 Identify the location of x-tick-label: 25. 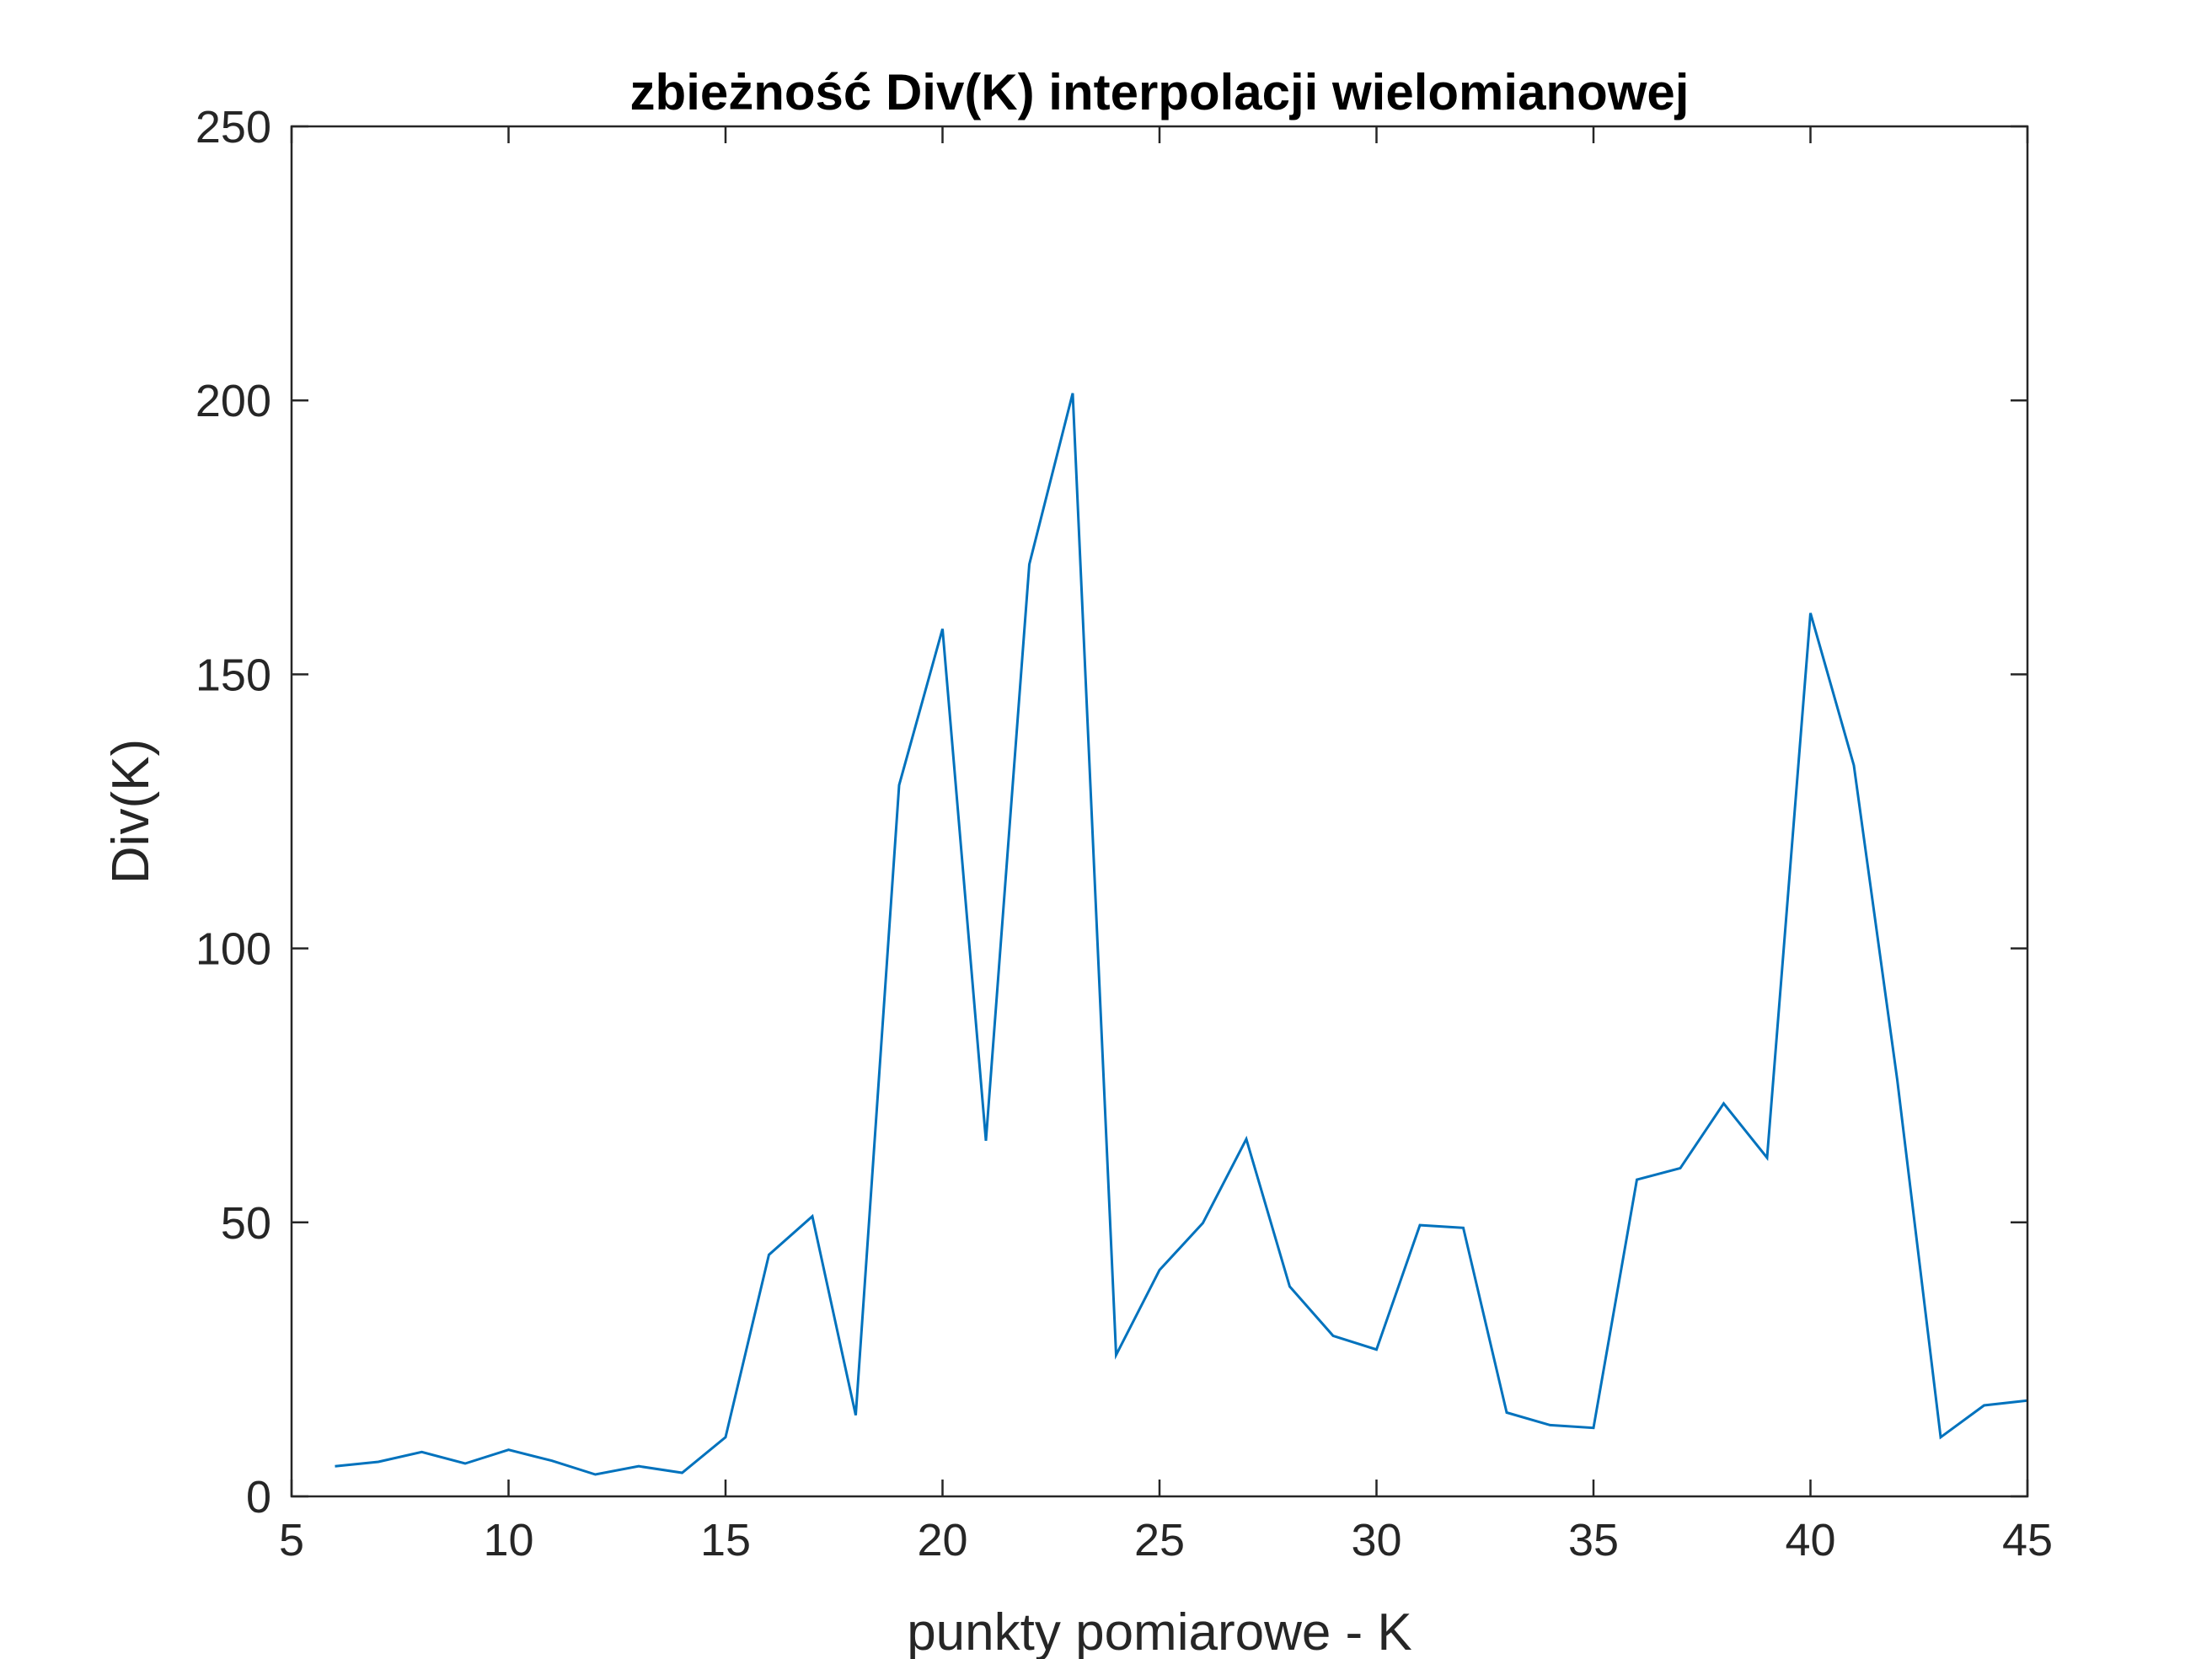
(1159, 1540).